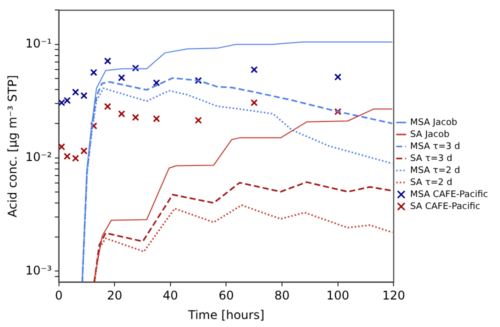  What do you see at coordinates (282, 295) in the screenshot?
I see `x-tick-label: 80` at bounding box center [282, 295].